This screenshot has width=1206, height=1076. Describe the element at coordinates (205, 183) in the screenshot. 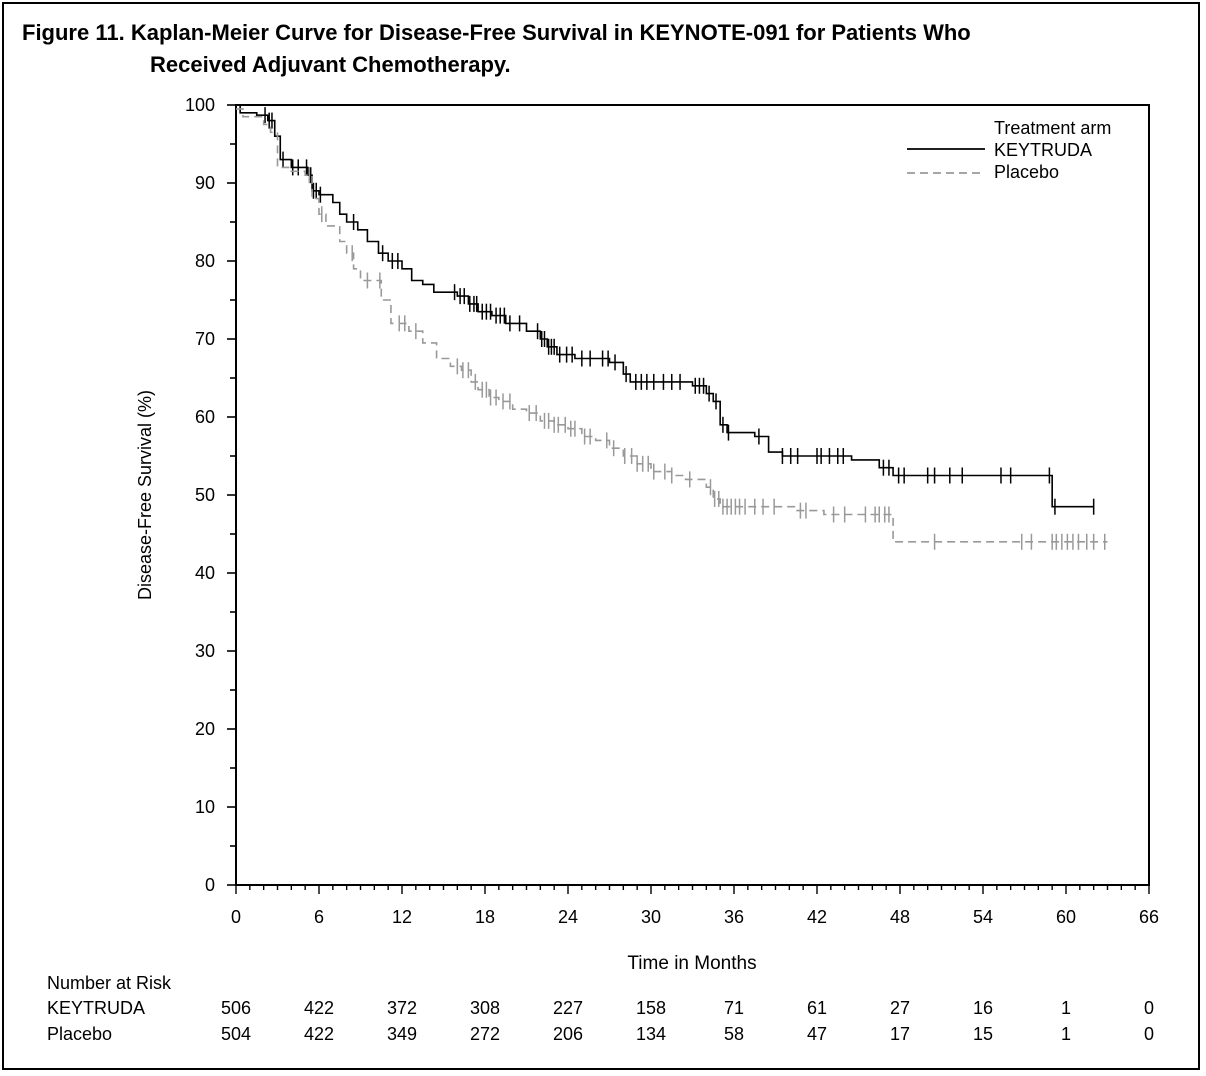

I see `y-tick-label: 90` at that location.